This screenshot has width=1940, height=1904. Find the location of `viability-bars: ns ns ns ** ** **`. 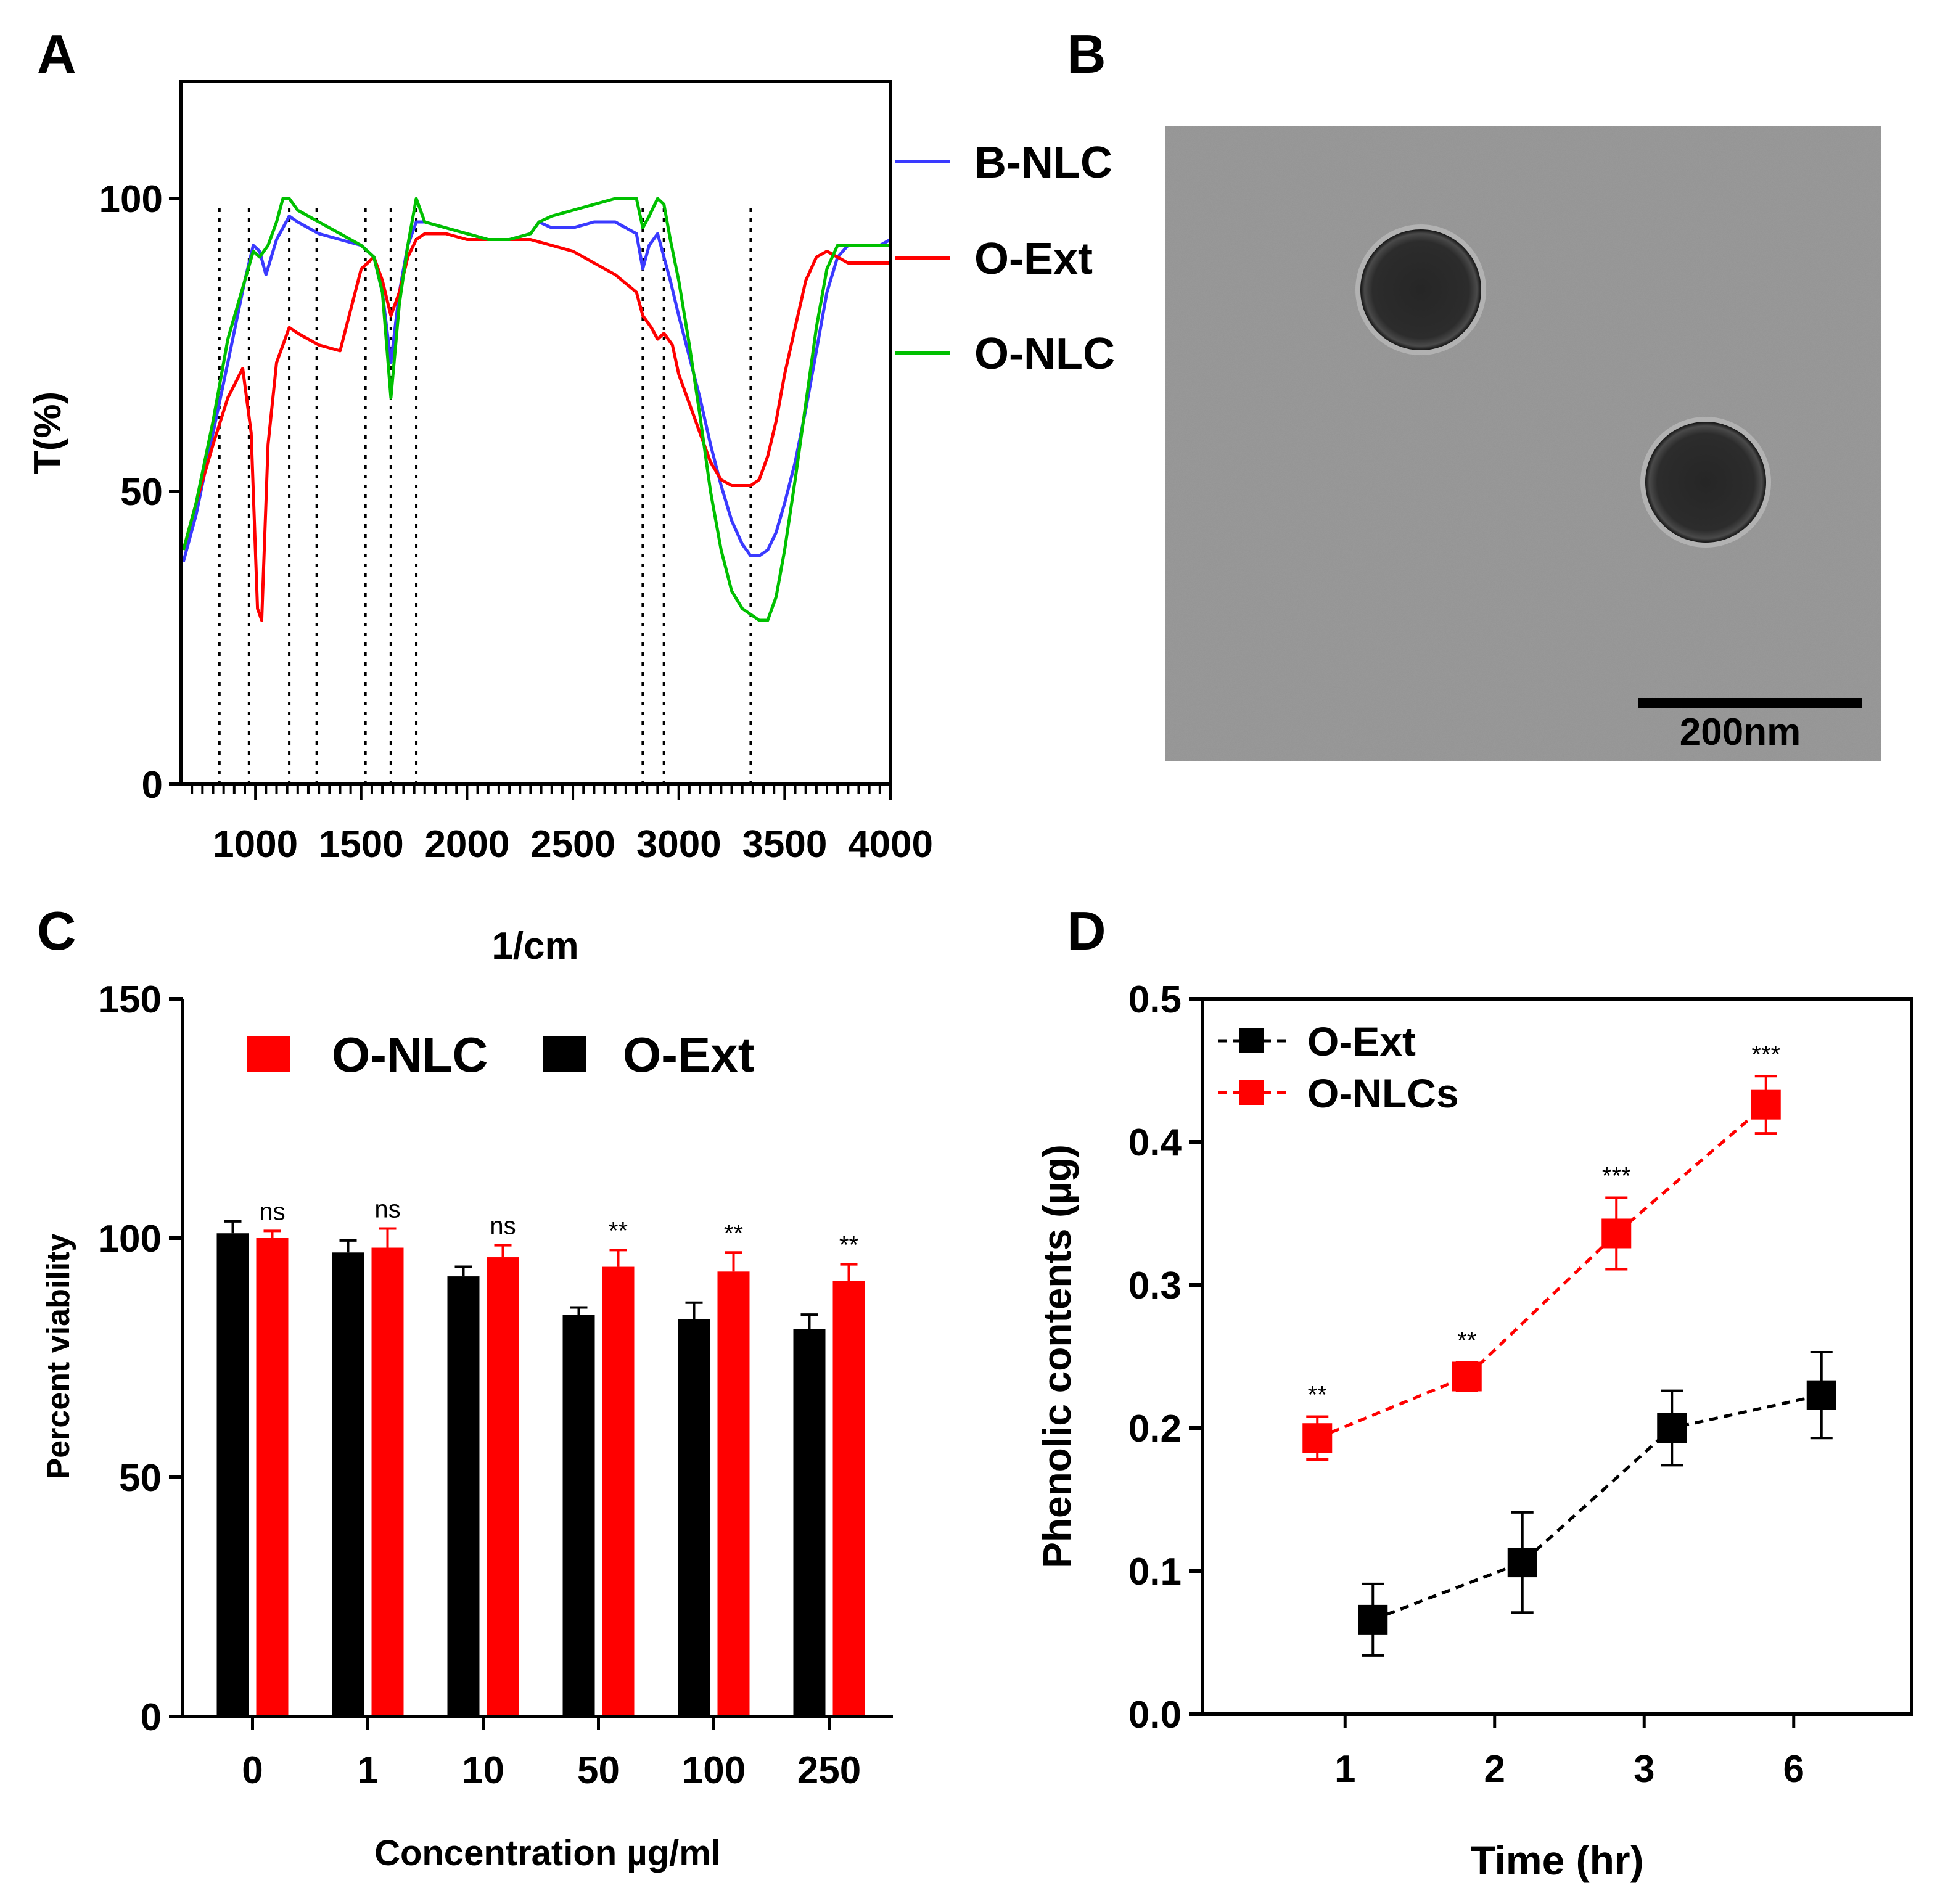

viability-bars: ns ns ns ** ** ** is located at coordinates (541, 1456).